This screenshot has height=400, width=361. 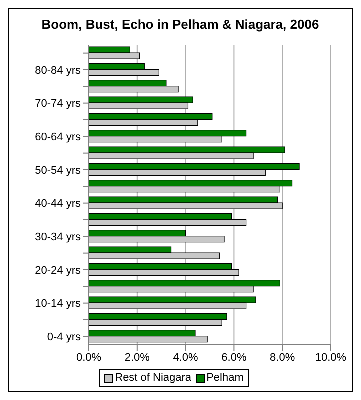 I want to click on x-tick-label: 2.0%, so click(x=137, y=358).